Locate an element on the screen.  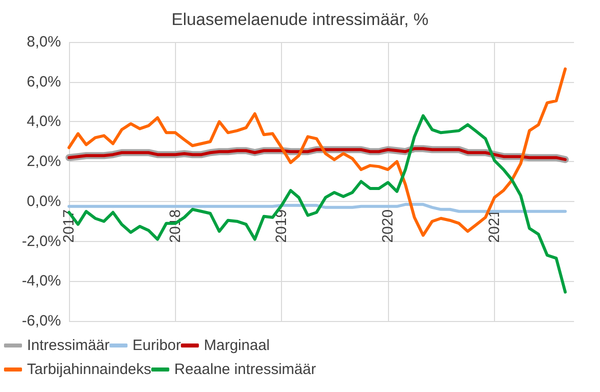
y-tick-label: 4,0% is located at coordinates (43, 121).